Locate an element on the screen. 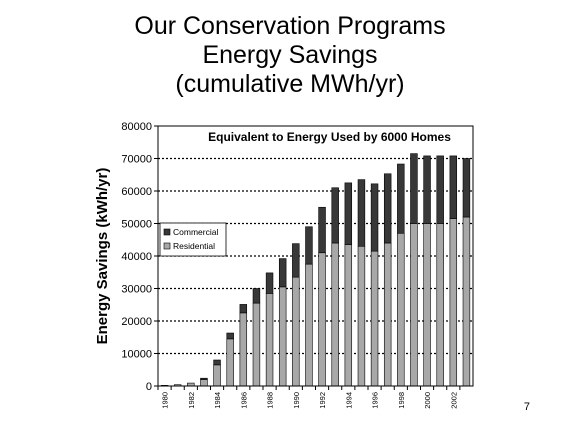 The width and height of the screenshot is (580, 436). y-tick-label: 0 is located at coordinates (149, 387).